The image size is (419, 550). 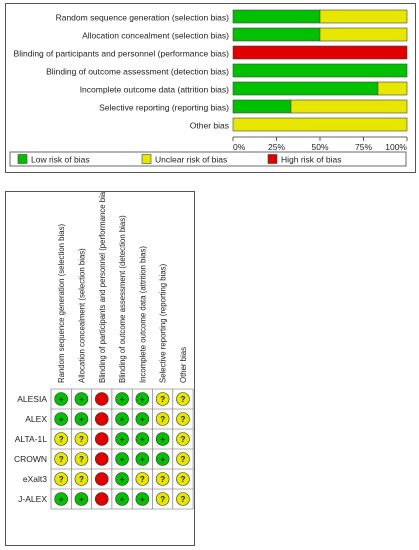 What do you see at coordinates (32, 499) in the screenshot?
I see `study-label: J-ALEX` at bounding box center [32, 499].